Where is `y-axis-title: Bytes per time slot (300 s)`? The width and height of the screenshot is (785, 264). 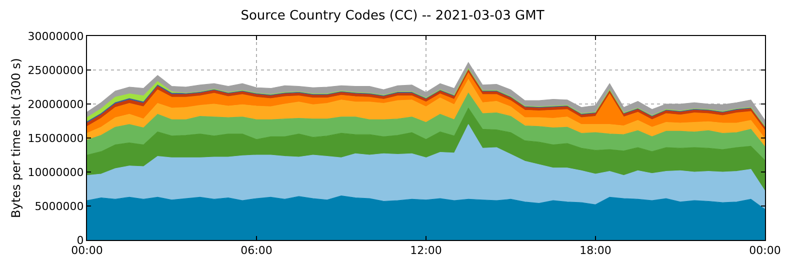
y-axis-title: Bytes per time slot (300 s) is located at coordinates (16, 138).